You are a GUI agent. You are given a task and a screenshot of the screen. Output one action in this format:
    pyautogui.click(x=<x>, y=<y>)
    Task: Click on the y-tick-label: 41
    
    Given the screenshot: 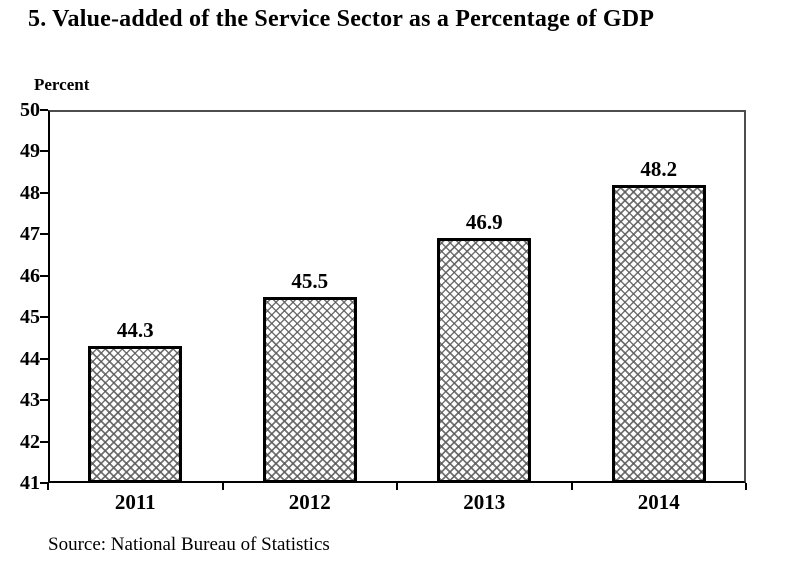 What is the action you would take?
    pyautogui.click(x=30, y=483)
    